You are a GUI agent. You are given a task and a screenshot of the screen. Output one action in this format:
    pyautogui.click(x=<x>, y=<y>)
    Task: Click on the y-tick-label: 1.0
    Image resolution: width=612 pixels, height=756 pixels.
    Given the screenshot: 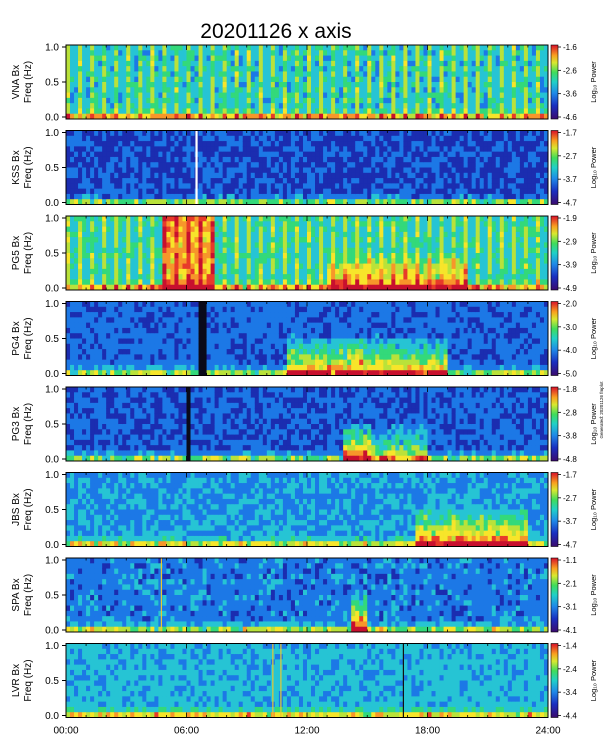 What is the action you would take?
    pyautogui.click(x=52, y=133)
    